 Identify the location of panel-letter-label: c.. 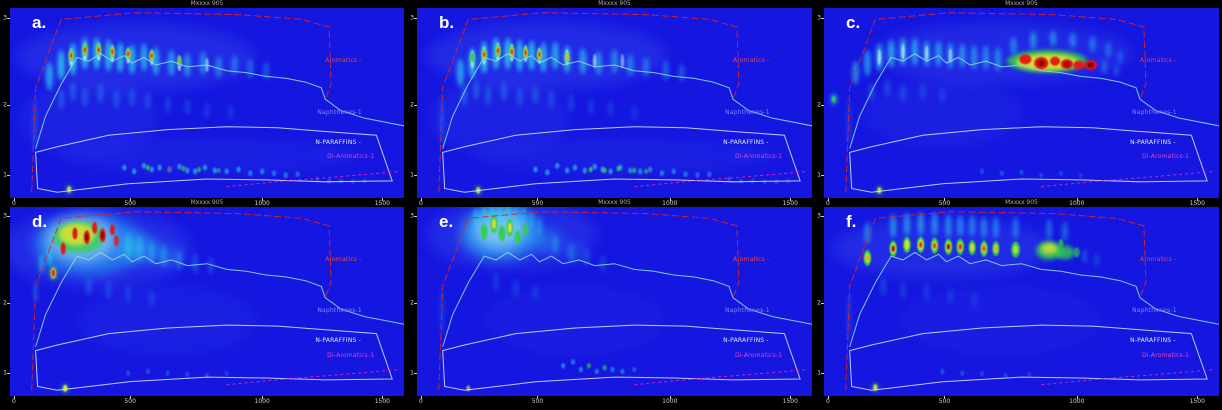
(853, 22).